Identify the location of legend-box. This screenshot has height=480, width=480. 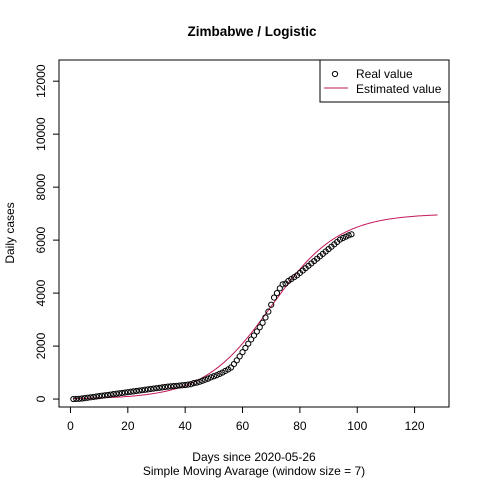
(384, 81).